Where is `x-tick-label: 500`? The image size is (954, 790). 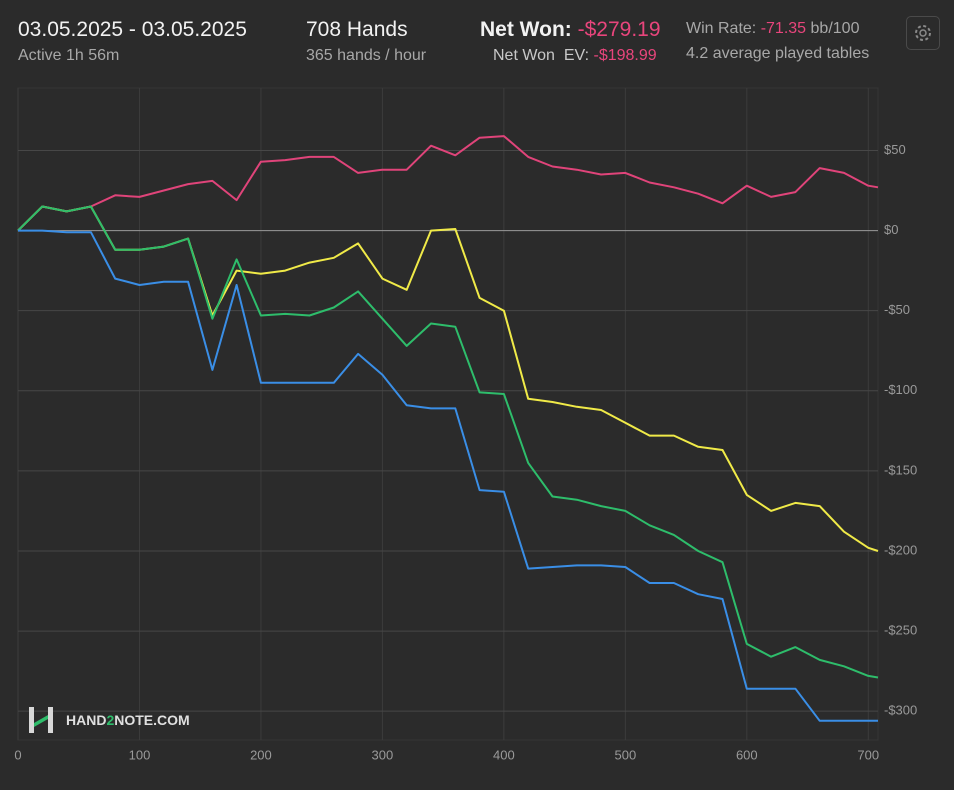
x-tick-label: 500 is located at coordinates (625, 754).